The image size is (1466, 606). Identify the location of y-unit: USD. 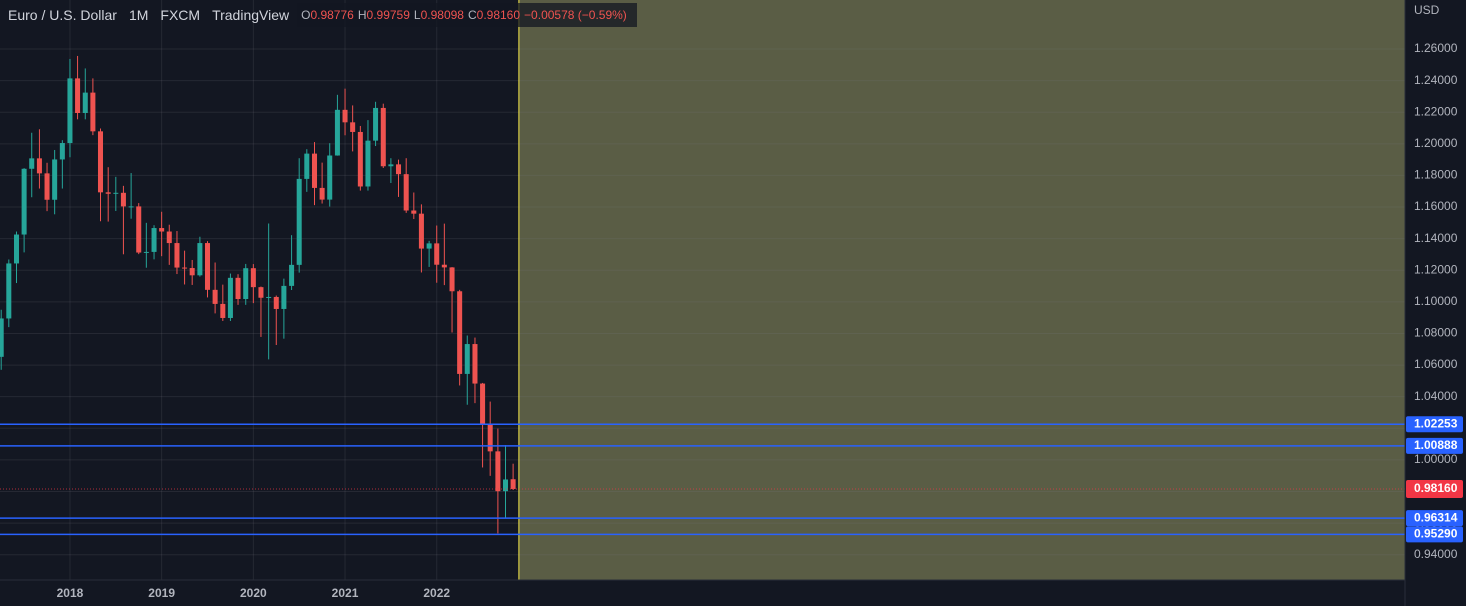
(1427, 10).